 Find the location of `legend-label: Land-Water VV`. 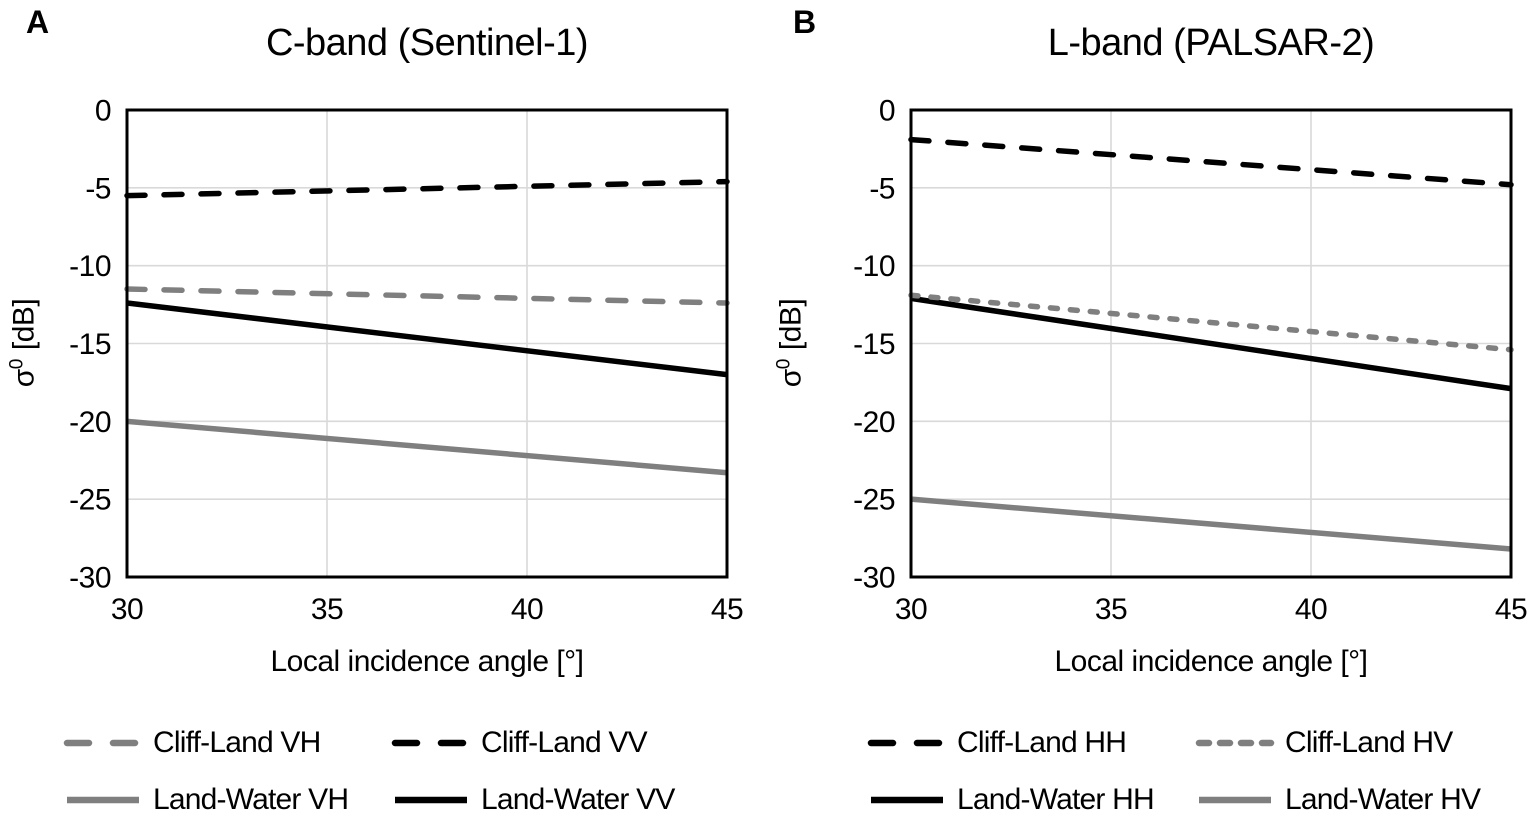

legend-label: Land-Water VV is located at coordinates (578, 799).